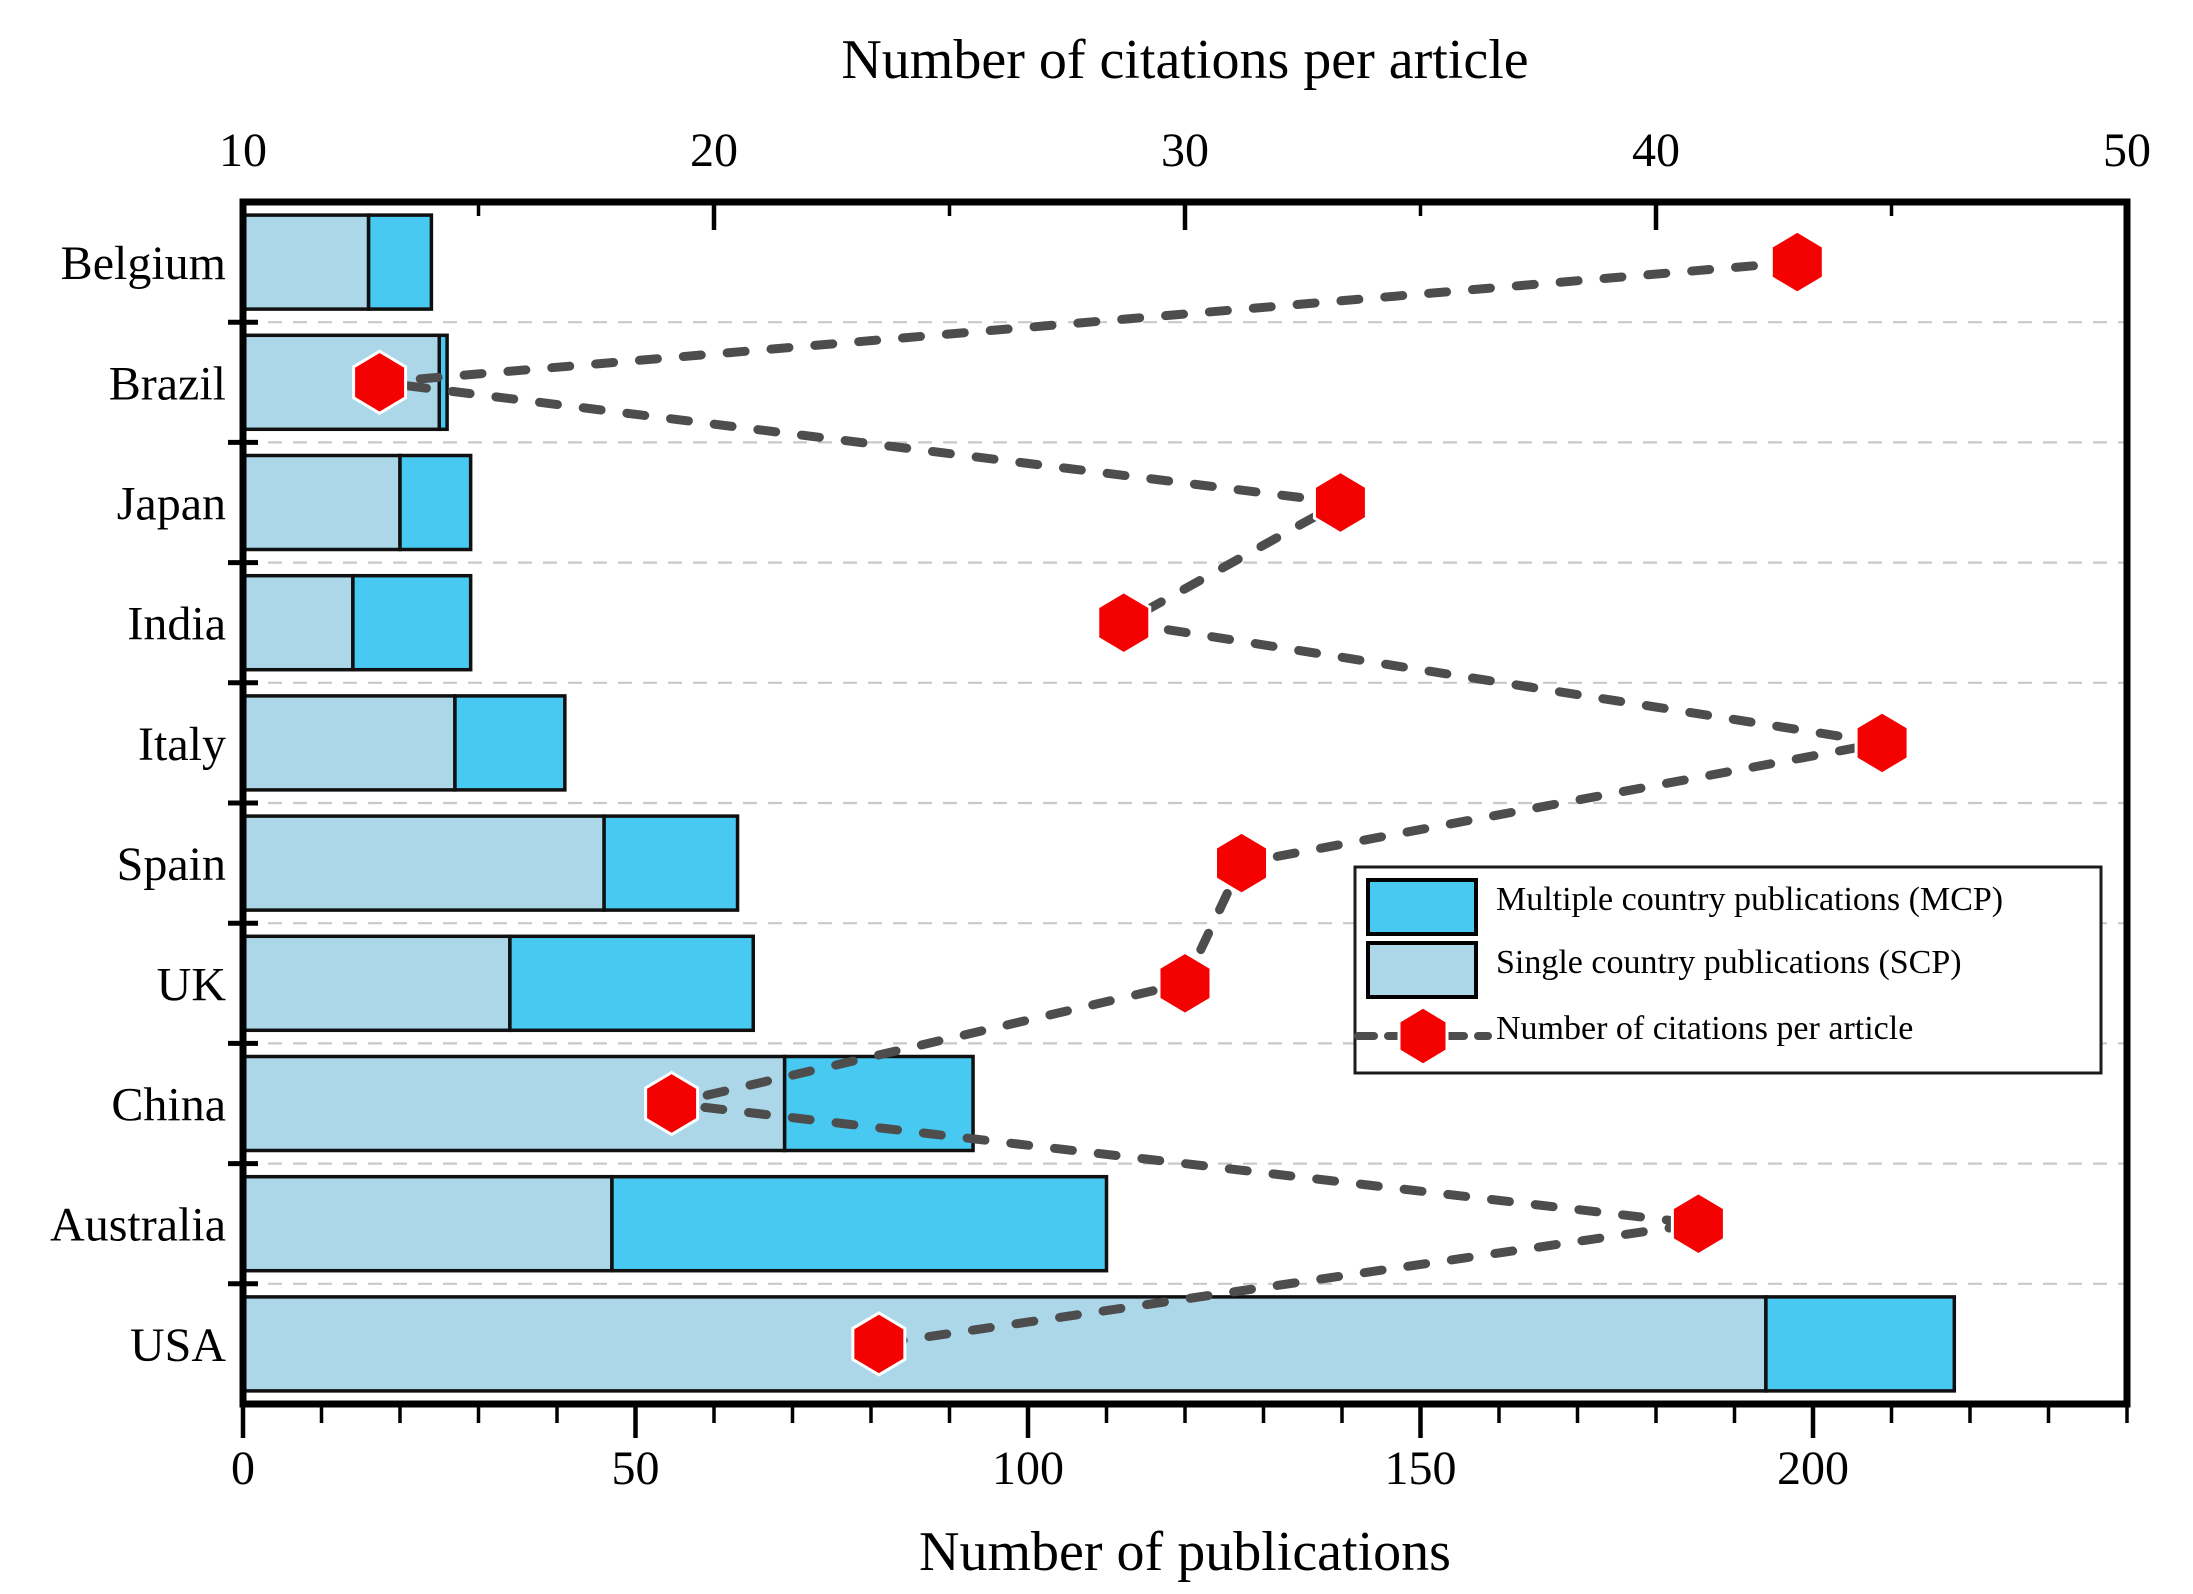  I want to click on country-label-japan: Japan, so click(171, 504).